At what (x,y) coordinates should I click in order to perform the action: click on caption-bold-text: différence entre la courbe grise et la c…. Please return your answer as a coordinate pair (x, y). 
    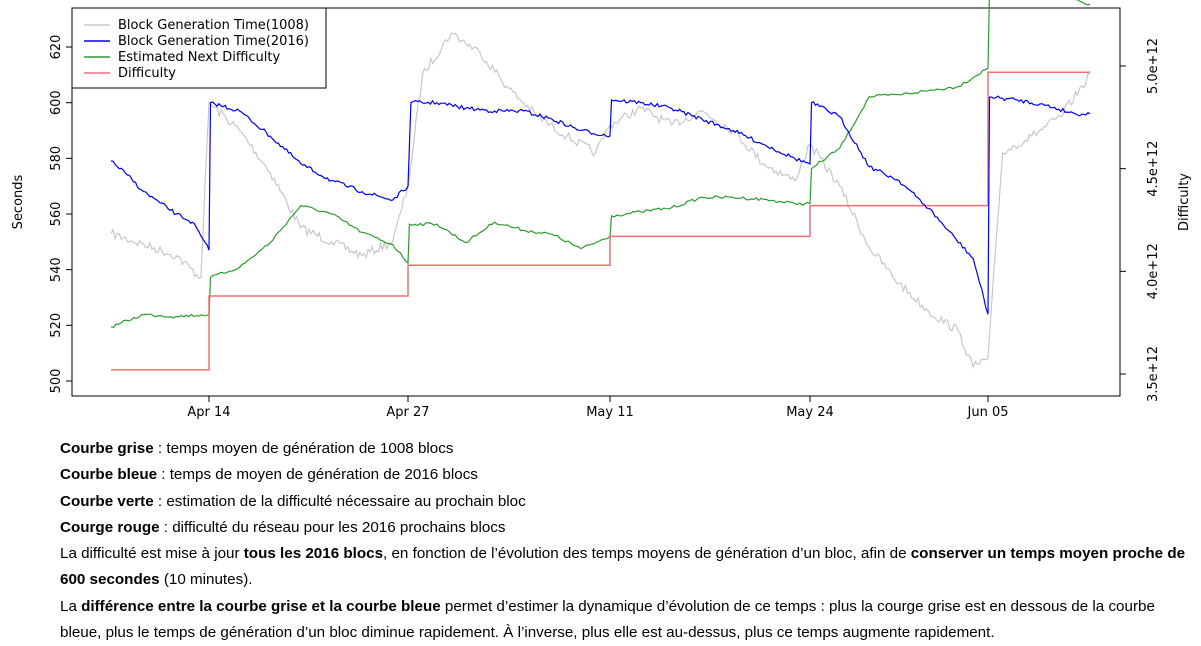
    Looking at the image, I should click on (261, 606).